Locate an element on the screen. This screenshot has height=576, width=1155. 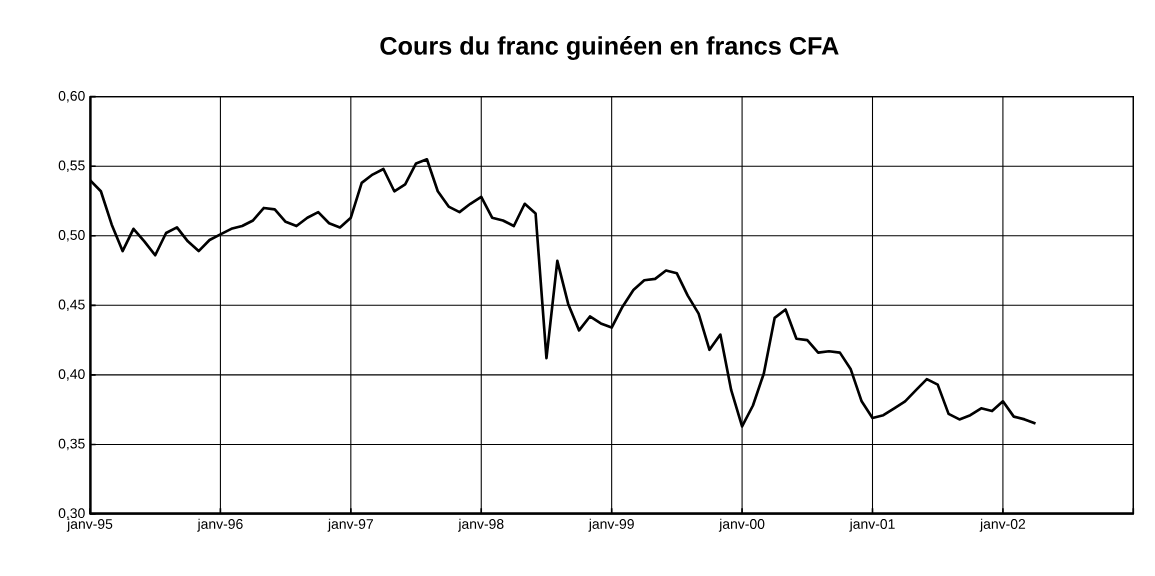
x-tick-label: janv-98 is located at coordinates (481, 525).